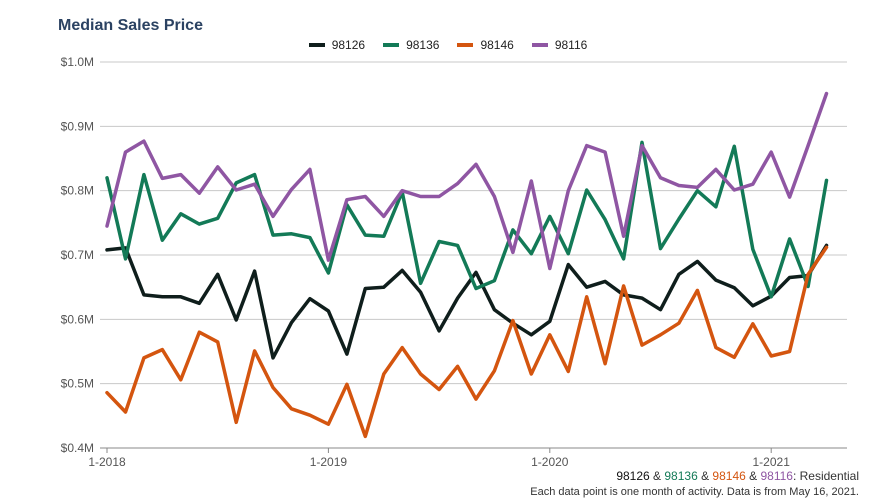 The image size is (896, 501). Describe the element at coordinates (423, 45) in the screenshot. I see `legend-label: 98136` at that location.